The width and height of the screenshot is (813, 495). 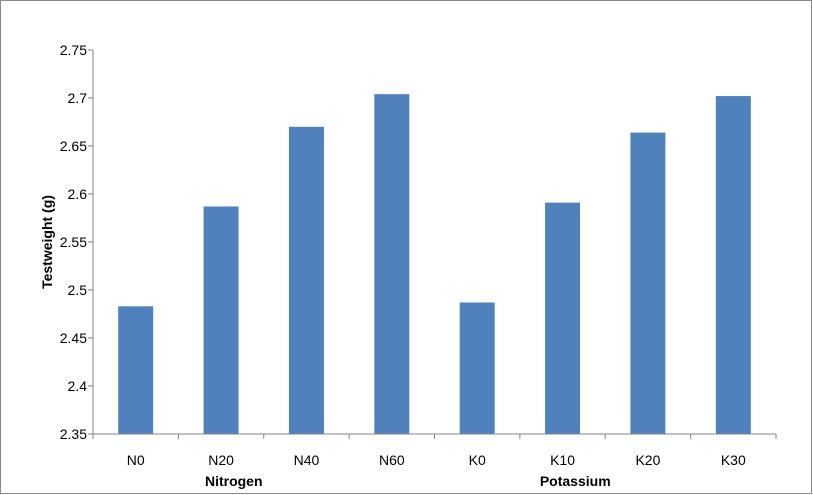 What do you see at coordinates (221, 320) in the screenshot?
I see `bar-n20` at bounding box center [221, 320].